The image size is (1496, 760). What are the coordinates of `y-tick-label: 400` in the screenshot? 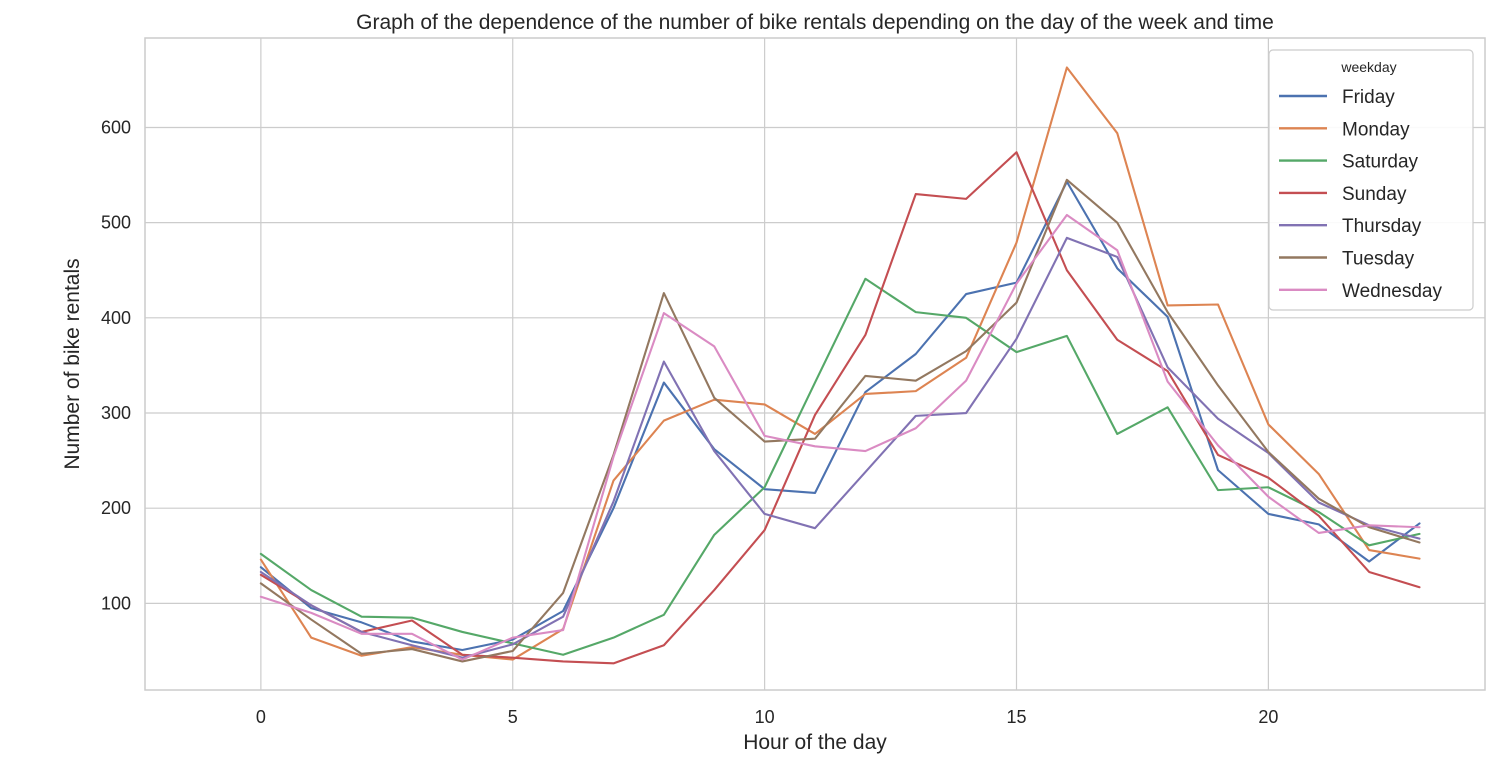 It's located at (116, 318).